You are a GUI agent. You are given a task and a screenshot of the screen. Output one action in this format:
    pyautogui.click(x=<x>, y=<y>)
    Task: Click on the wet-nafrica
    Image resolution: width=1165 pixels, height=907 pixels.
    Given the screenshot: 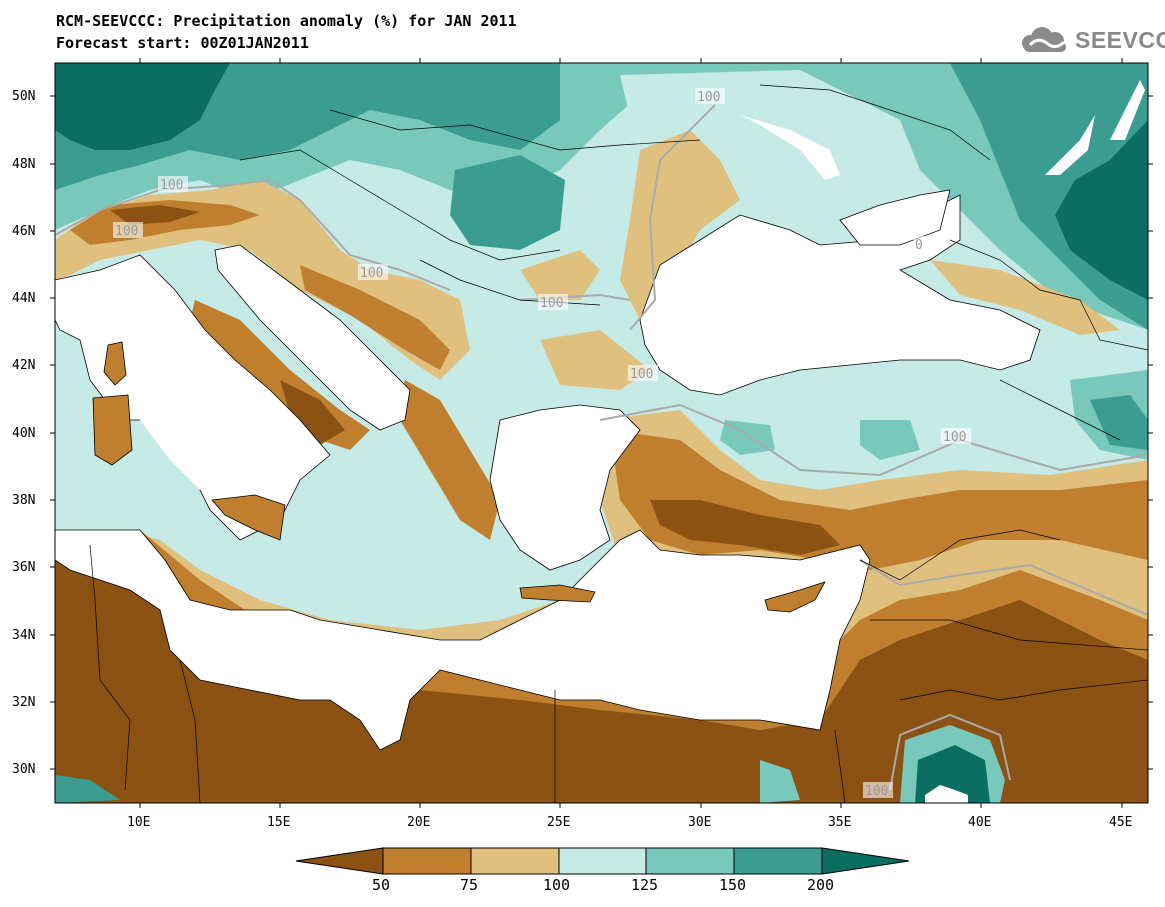 What is the action you would take?
    pyautogui.click(x=87, y=789)
    